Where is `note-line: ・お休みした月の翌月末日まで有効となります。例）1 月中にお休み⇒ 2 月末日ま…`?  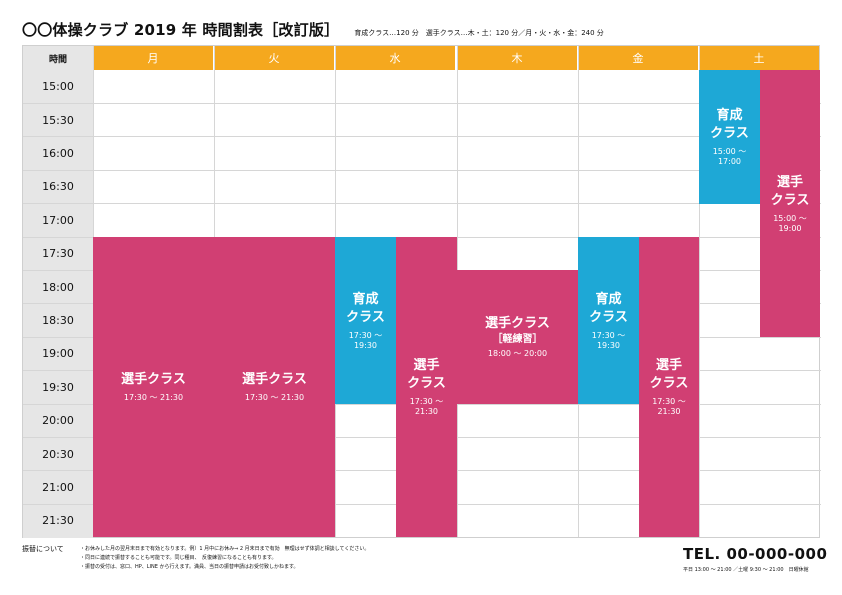 note-line: ・お休みした月の翌月末日まで有効となります。例）1 月中にお休み⇒ 2 月末日ま… is located at coordinates (225, 549).